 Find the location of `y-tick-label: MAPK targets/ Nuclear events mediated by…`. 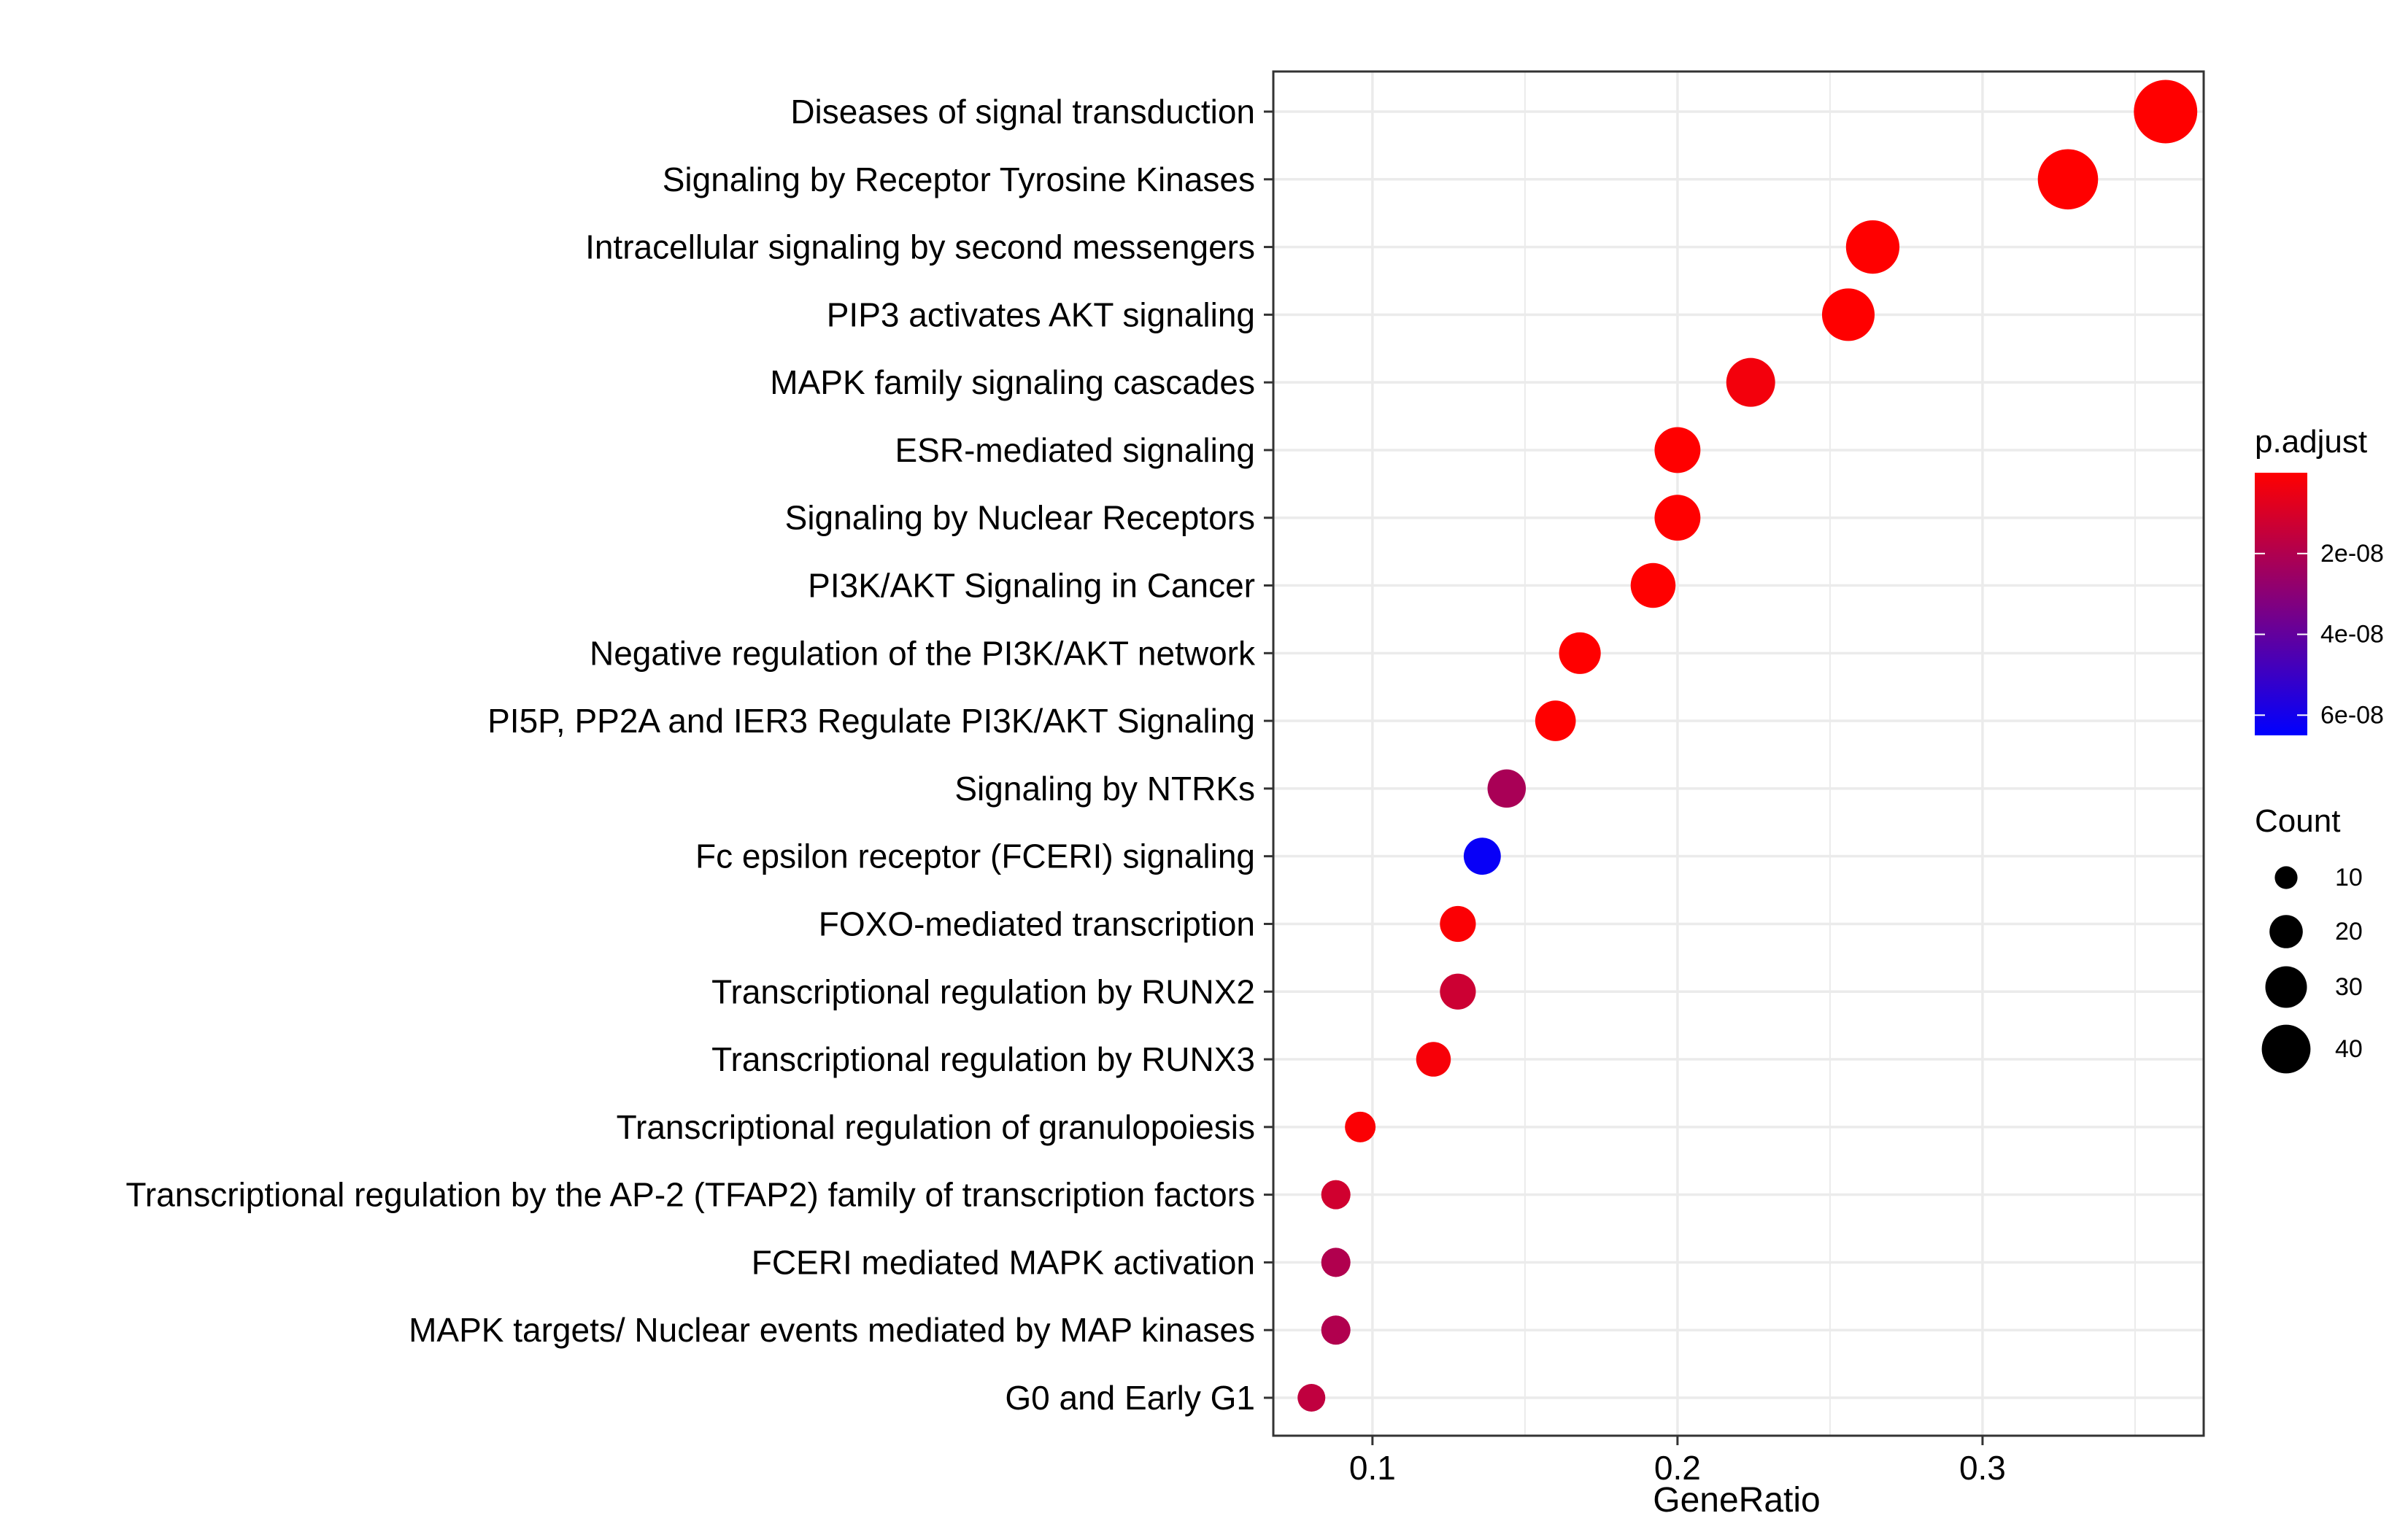

y-tick-label: MAPK targets/ Nuclear events mediated by… is located at coordinates (832, 1330).